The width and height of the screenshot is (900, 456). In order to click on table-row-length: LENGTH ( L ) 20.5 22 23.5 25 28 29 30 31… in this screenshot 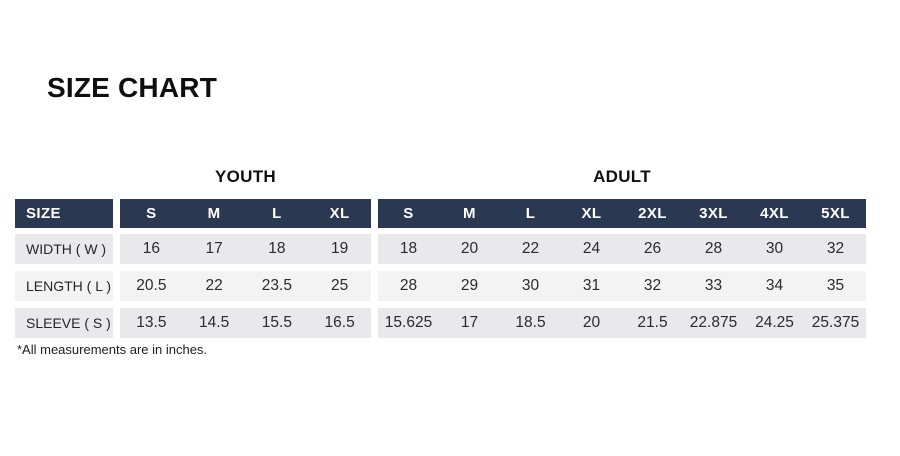, I will do `click(440, 286)`.